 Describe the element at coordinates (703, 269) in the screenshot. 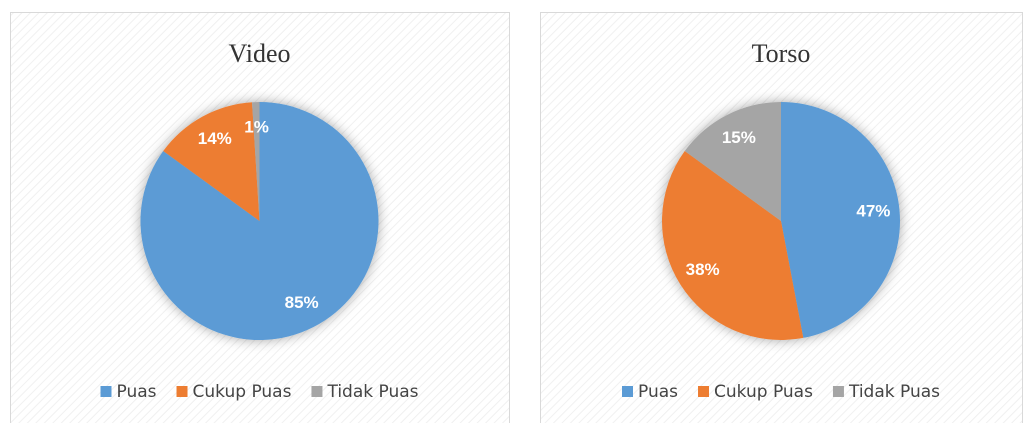

I see `data-label: 38%` at that location.